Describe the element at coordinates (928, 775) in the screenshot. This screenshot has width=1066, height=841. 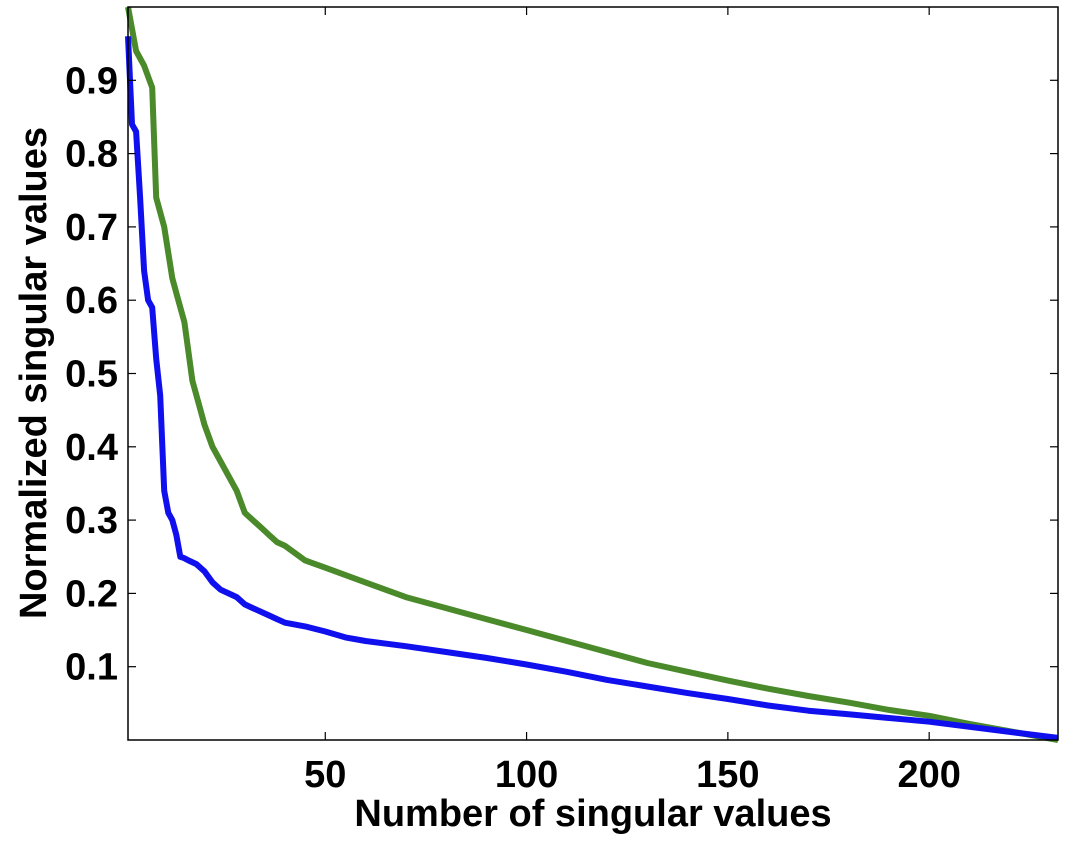
I see `x-tick-label: 200` at that location.